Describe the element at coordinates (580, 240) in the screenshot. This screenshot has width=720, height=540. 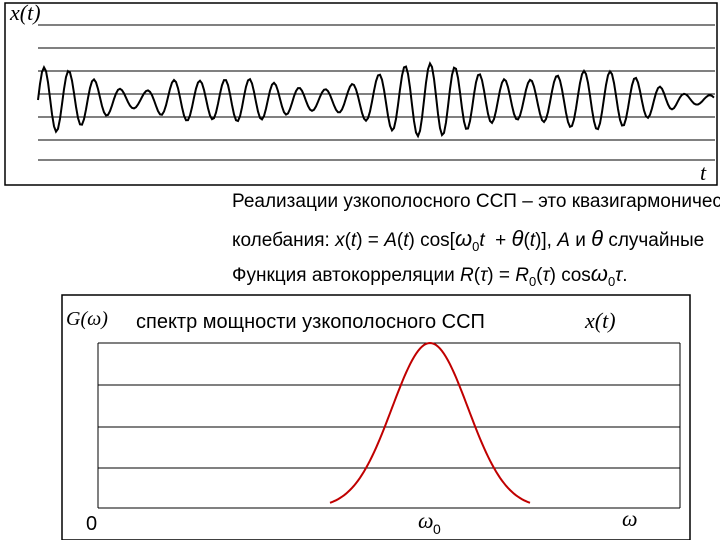
I see `text: и` at that location.